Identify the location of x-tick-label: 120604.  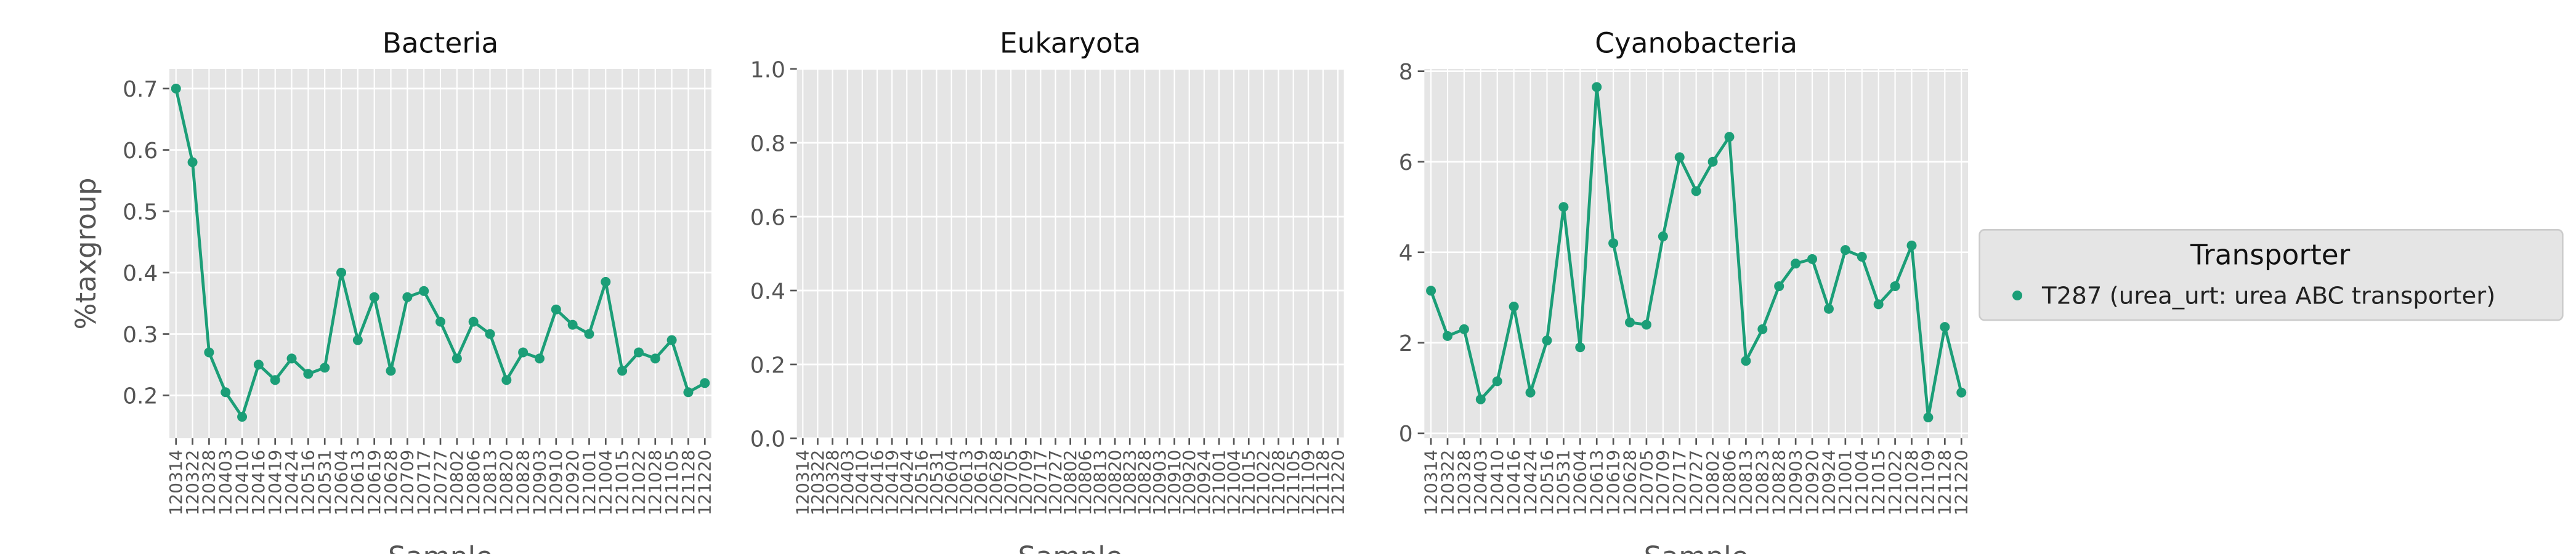
(1580, 483).